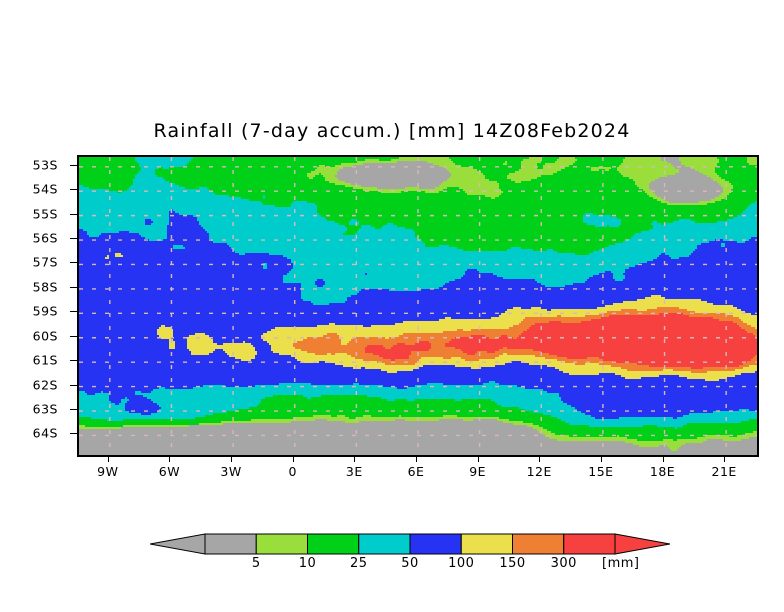 This screenshot has height=612, width=784. I want to click on x-axis: 9W 6W 3W 0 3E 6E 9E 12E 15E 18E 21E, so click(416, 470).